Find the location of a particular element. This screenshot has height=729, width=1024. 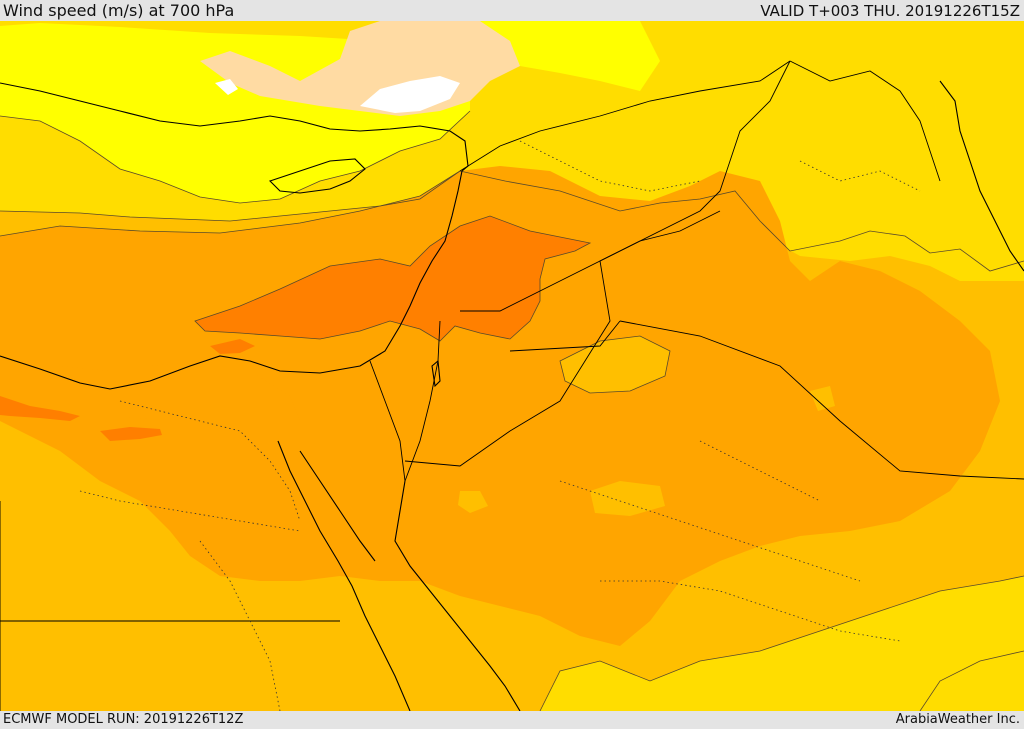

border-israel-jordan is located at coordinates (422, 401).